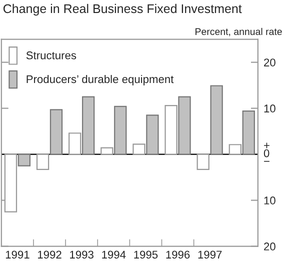 The height and width of the screenshot is (262, 285). Describe the element at coordinates (114, 254) in the screenshot. I see `x-tick-label: 1994` at that location.